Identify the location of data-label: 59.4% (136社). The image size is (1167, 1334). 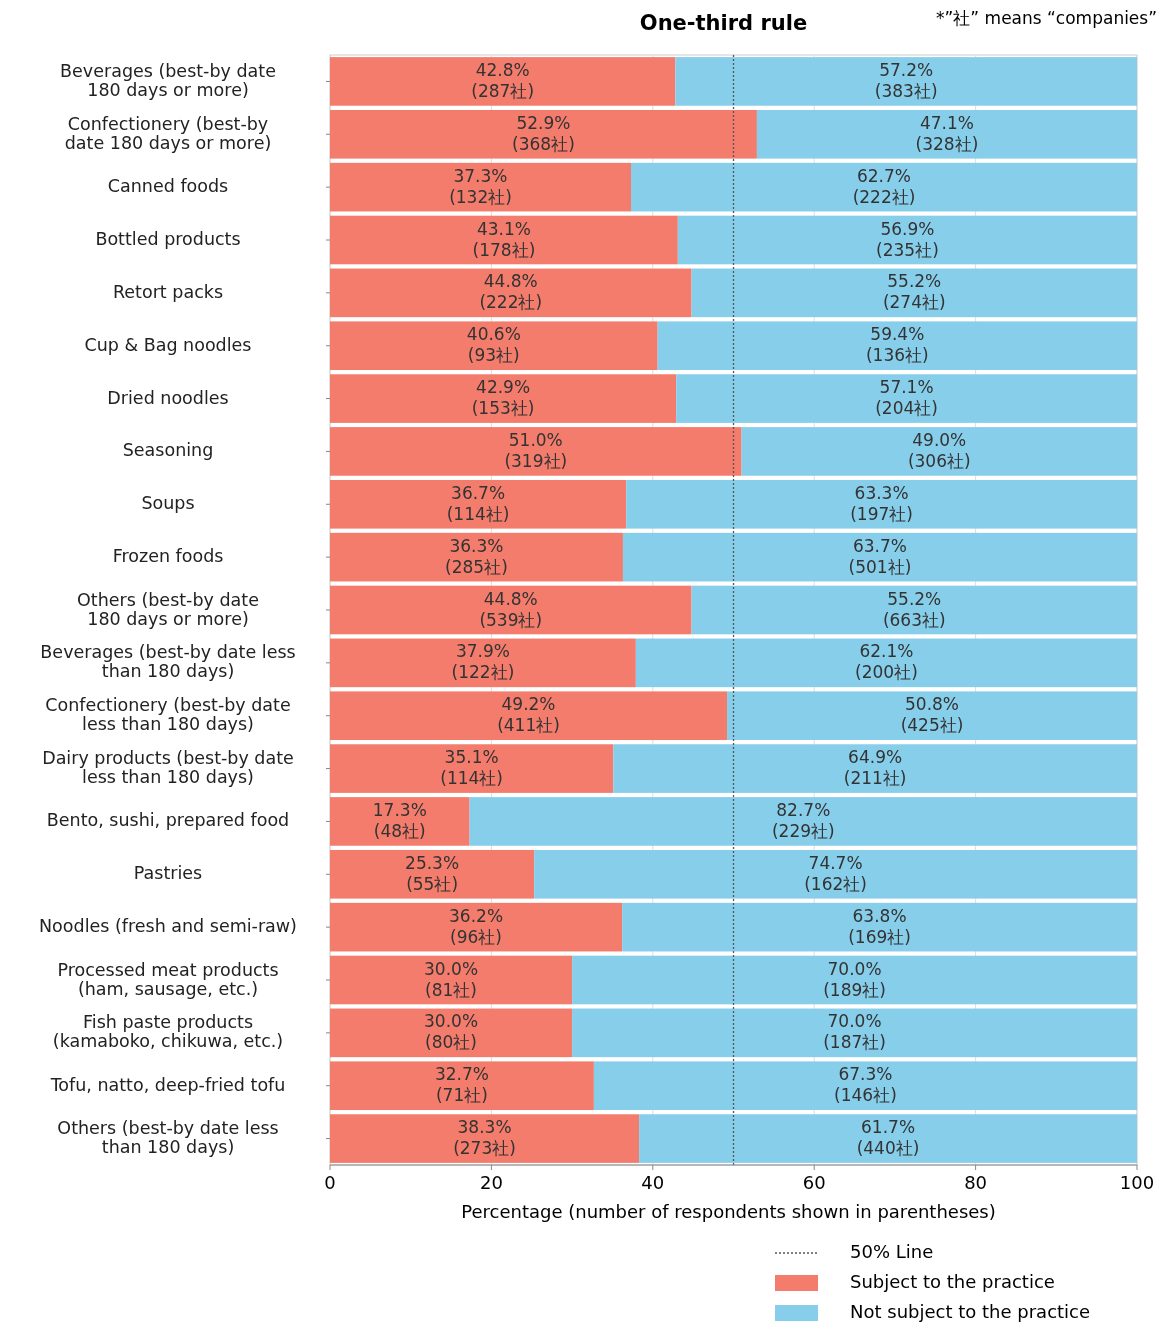
(897, 345).